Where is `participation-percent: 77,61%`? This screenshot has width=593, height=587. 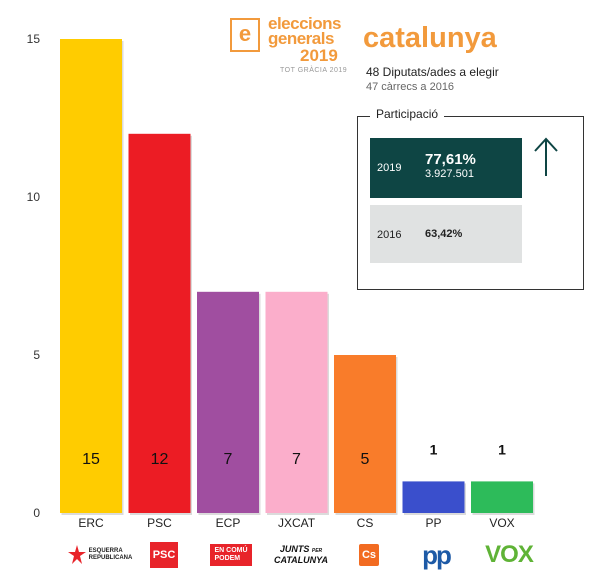
participation-percent: 77,61% is located at coordinates (450, 159).